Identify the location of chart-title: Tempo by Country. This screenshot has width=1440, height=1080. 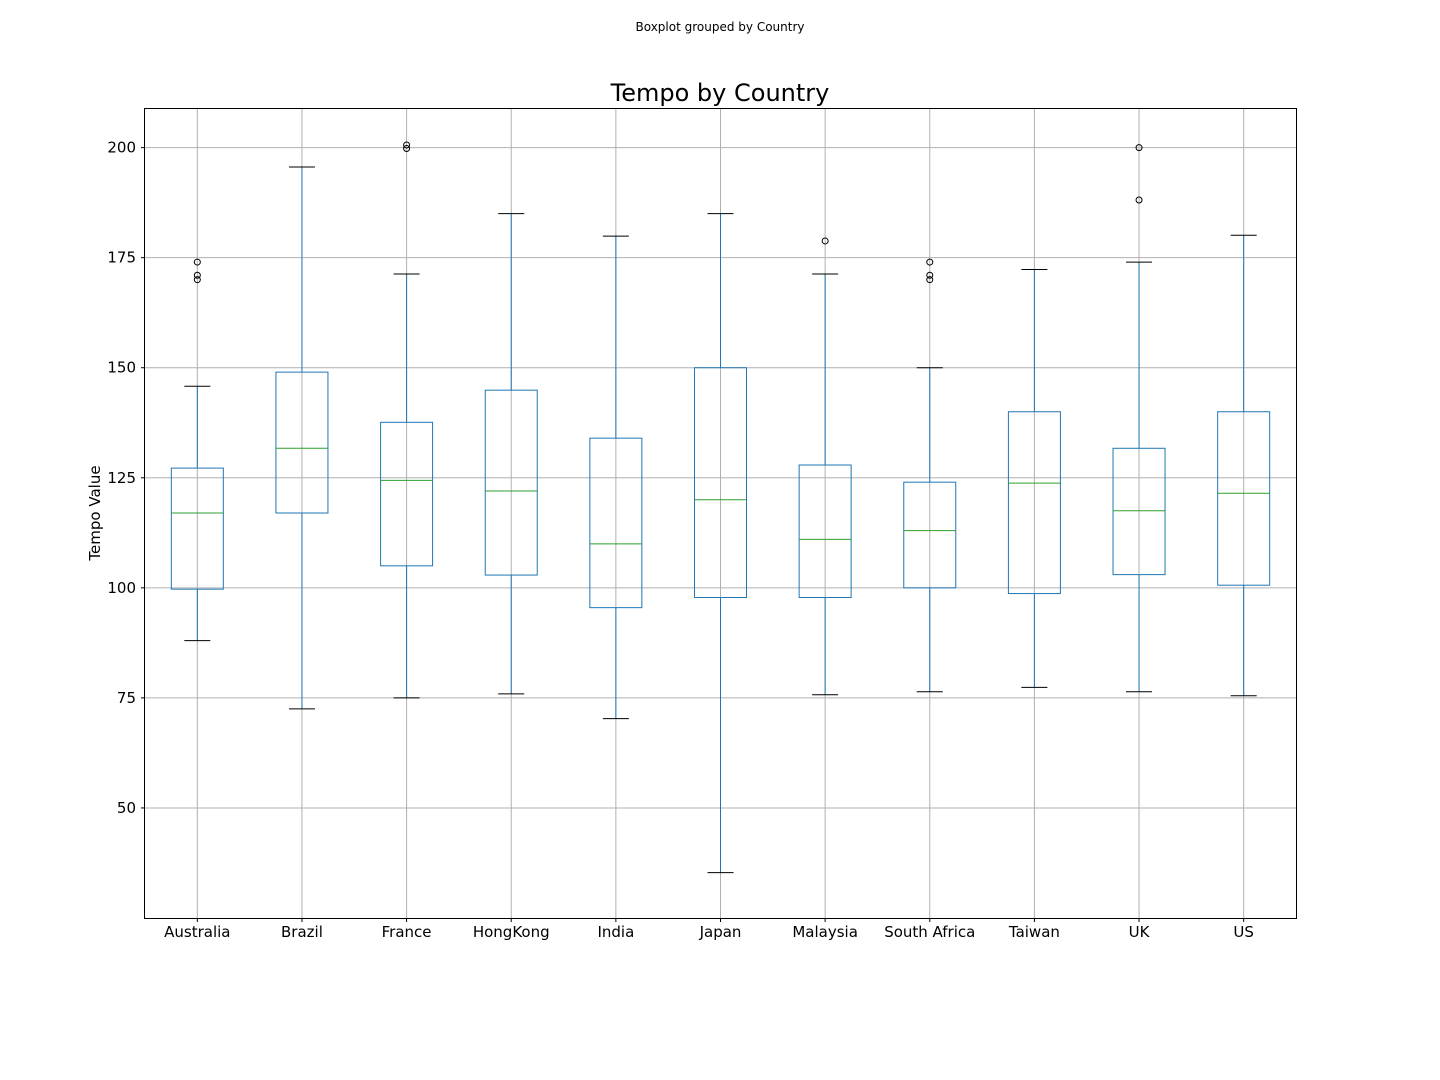
(720, 93).